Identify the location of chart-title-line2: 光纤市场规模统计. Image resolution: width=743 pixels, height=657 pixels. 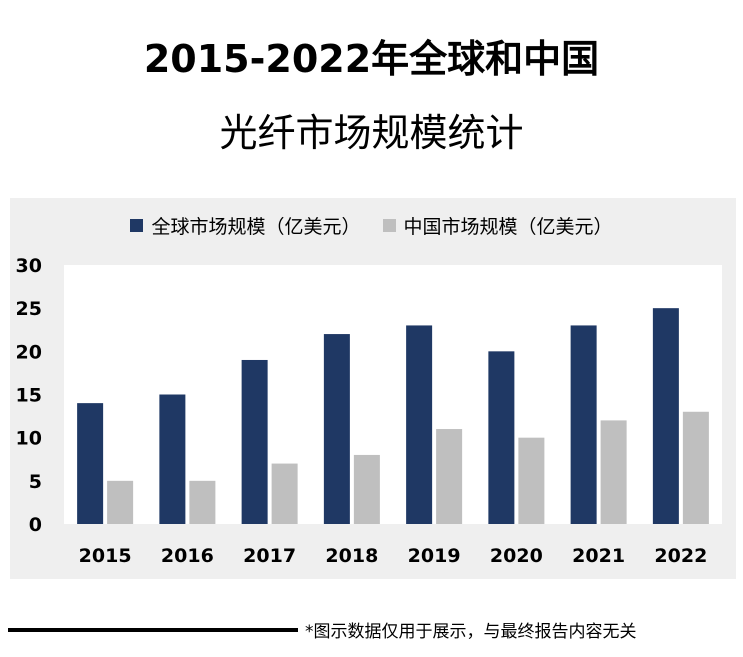
(371, 133).